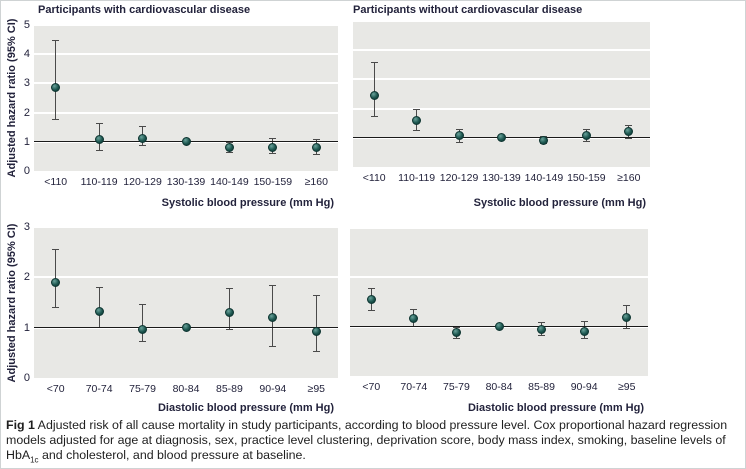 The height and width of the screenshot is (469, 746). Describe the element at coordinates (12, 303) in the screenshot. I see `y-axis-label-bottom: Adjusted hazard ratio (95% CI)` at that location.